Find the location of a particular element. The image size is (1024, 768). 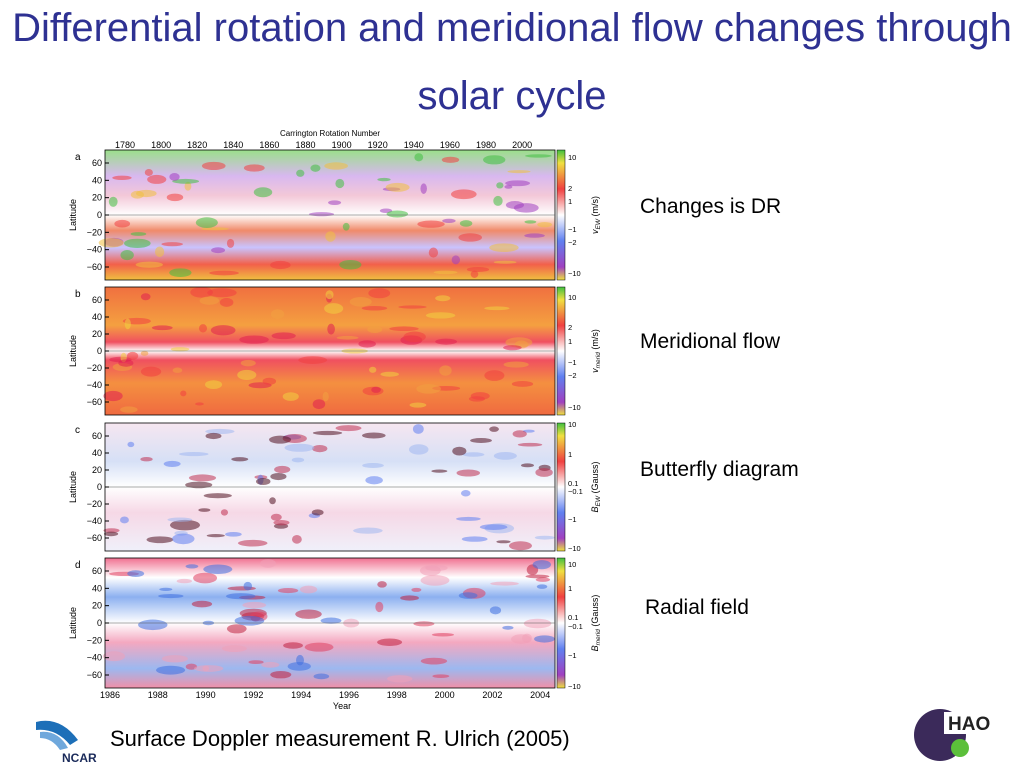

top-tick-label: 1800 is located at coordinates (161, 145).